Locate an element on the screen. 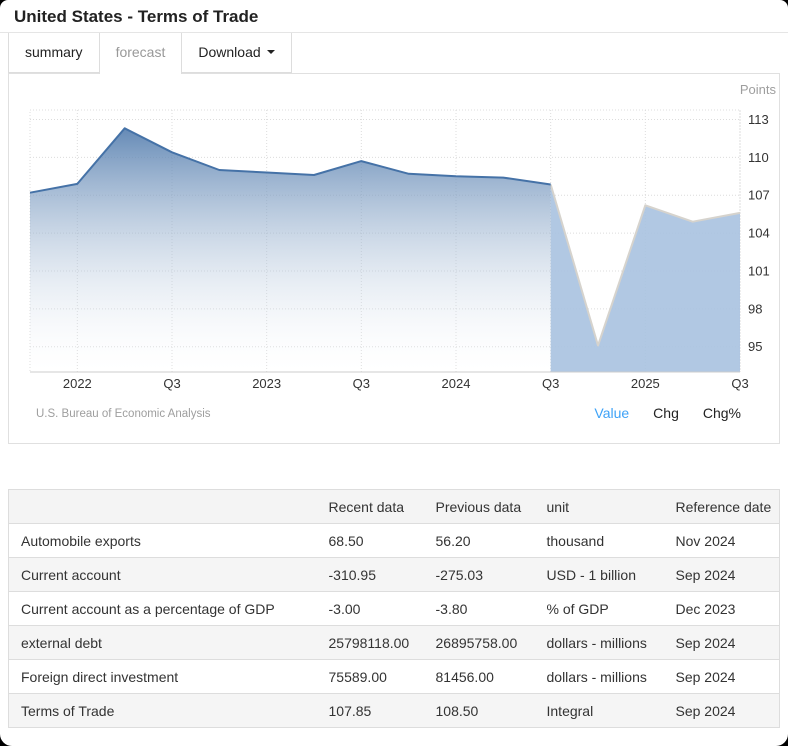 The image size is (788, 746). unit-value: Integral is located at coordinates (599, 710).